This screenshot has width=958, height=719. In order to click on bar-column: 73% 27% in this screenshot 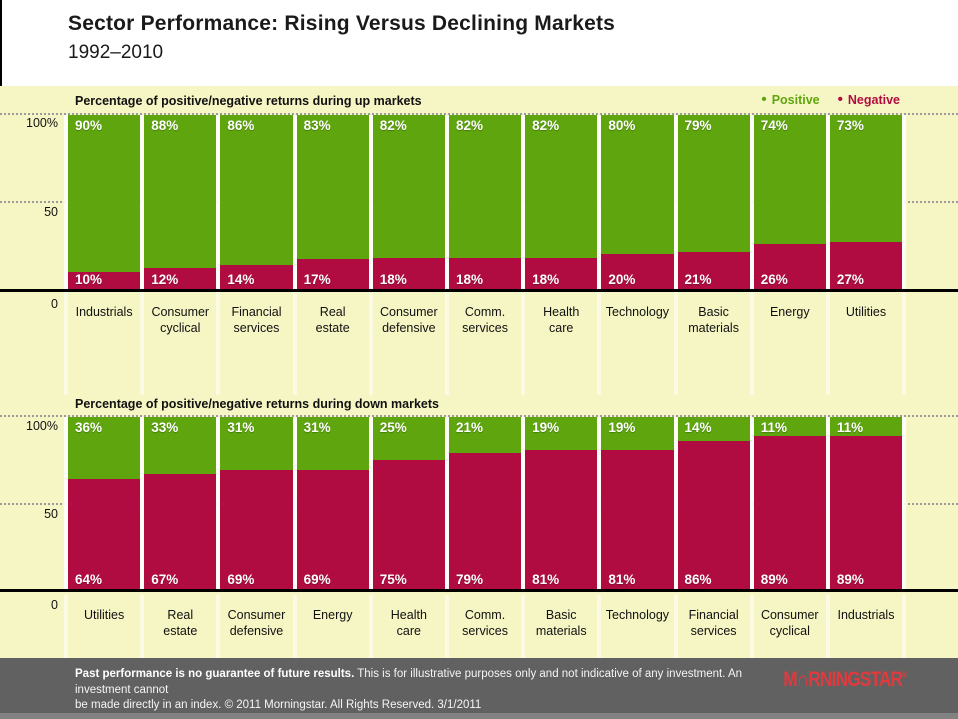, I will do `click(864, 202)`.